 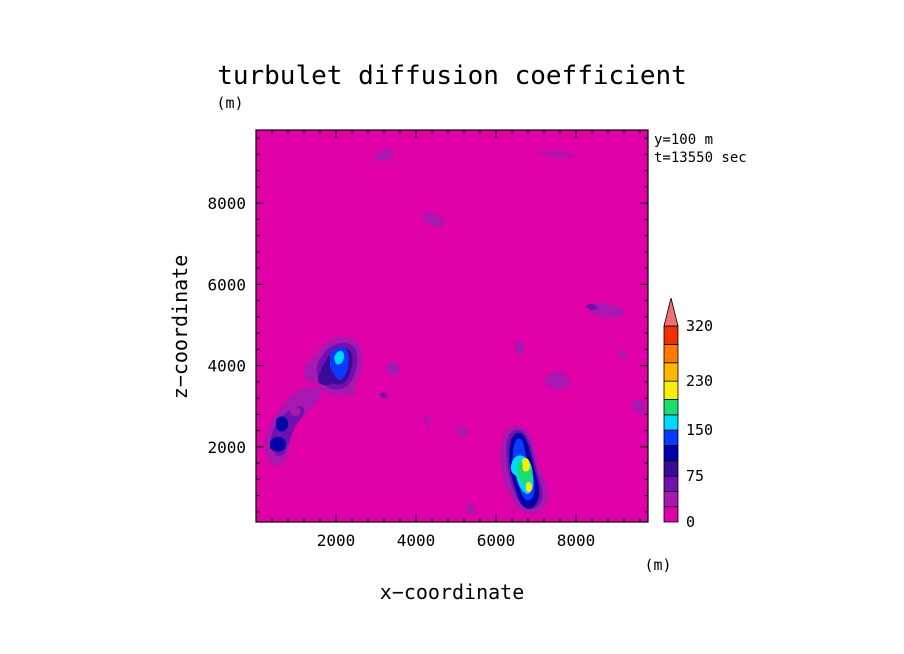 What do you see at coordinates (339, 357) in the screenshot?
I see `plume-a-core` at bounding box center [339, 357].